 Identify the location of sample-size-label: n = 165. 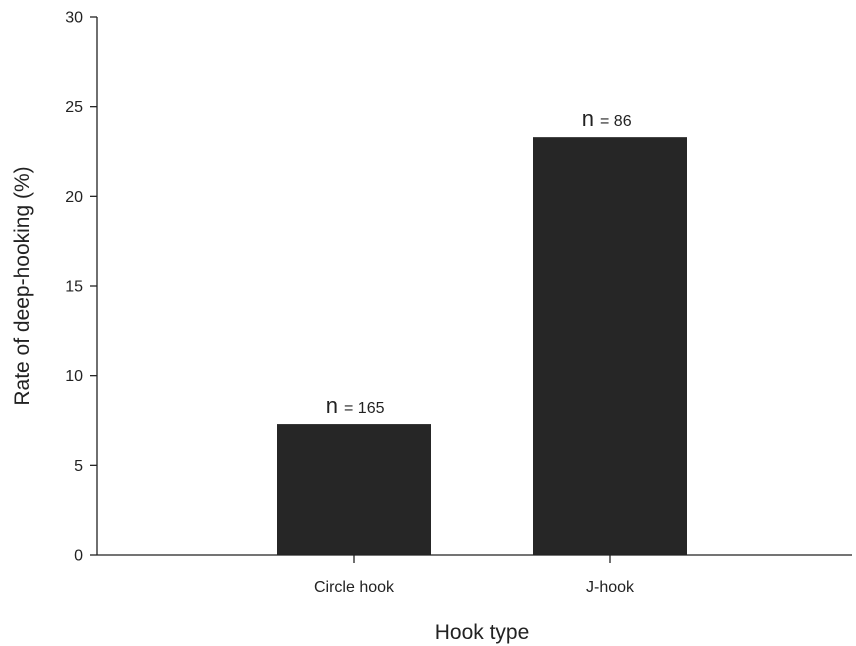
(355, 405).